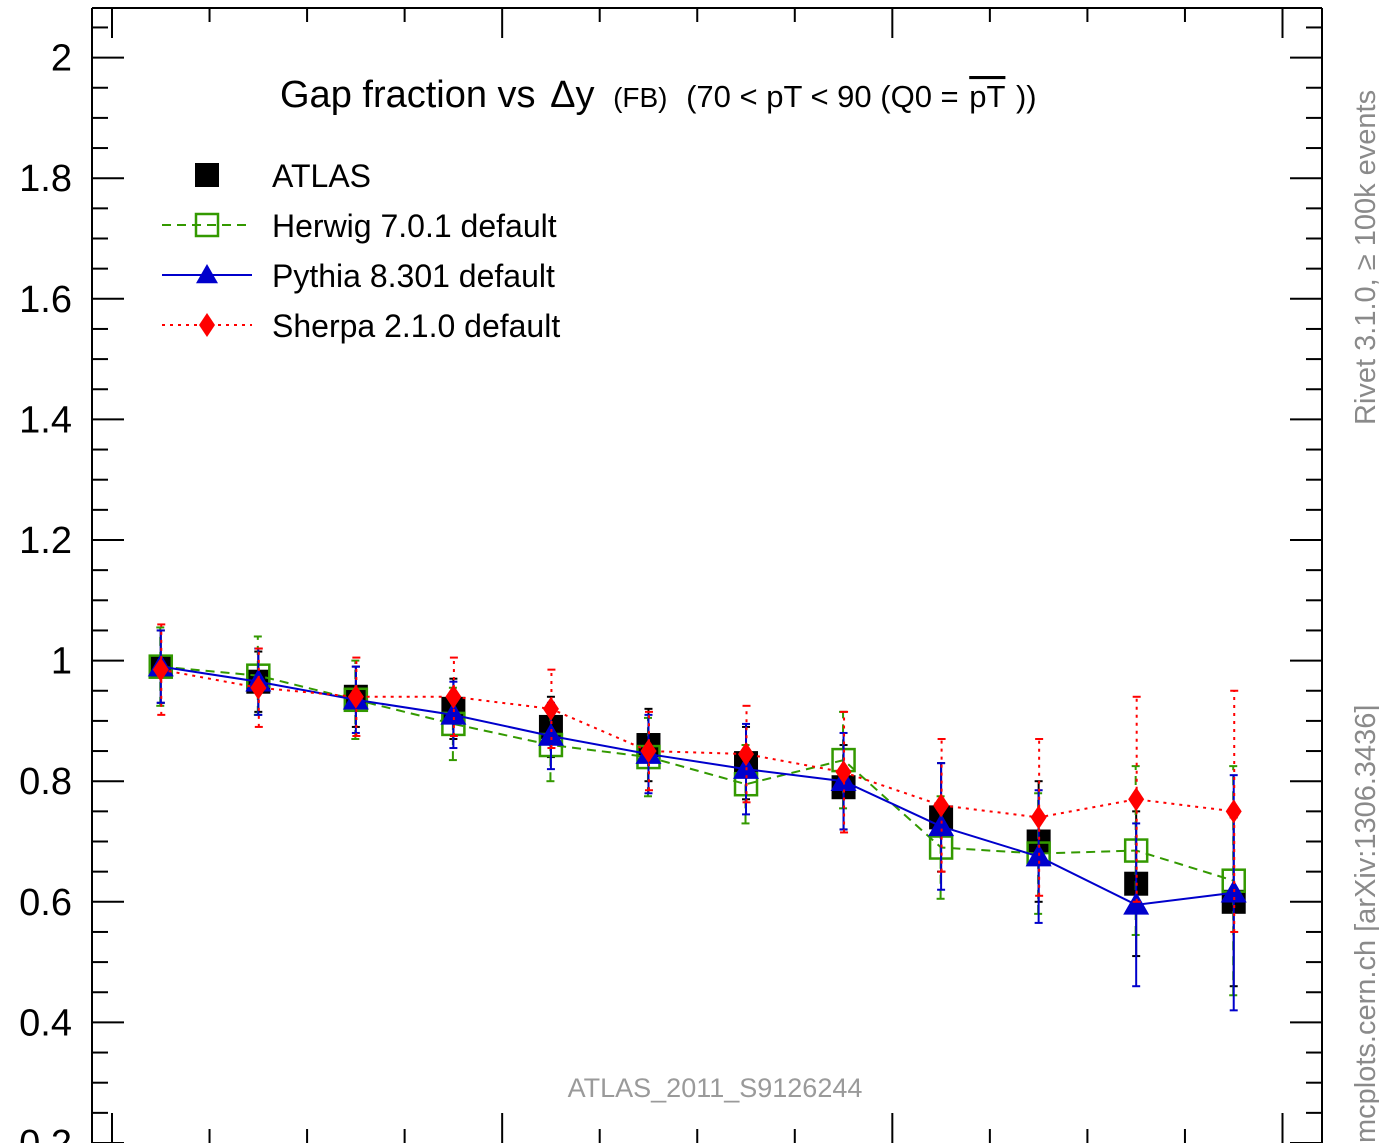  What do you see at coordinates (45, 1133) in the screenshot?
I see `y-tick-label: 0.2` at bounding box center [45, 1133].